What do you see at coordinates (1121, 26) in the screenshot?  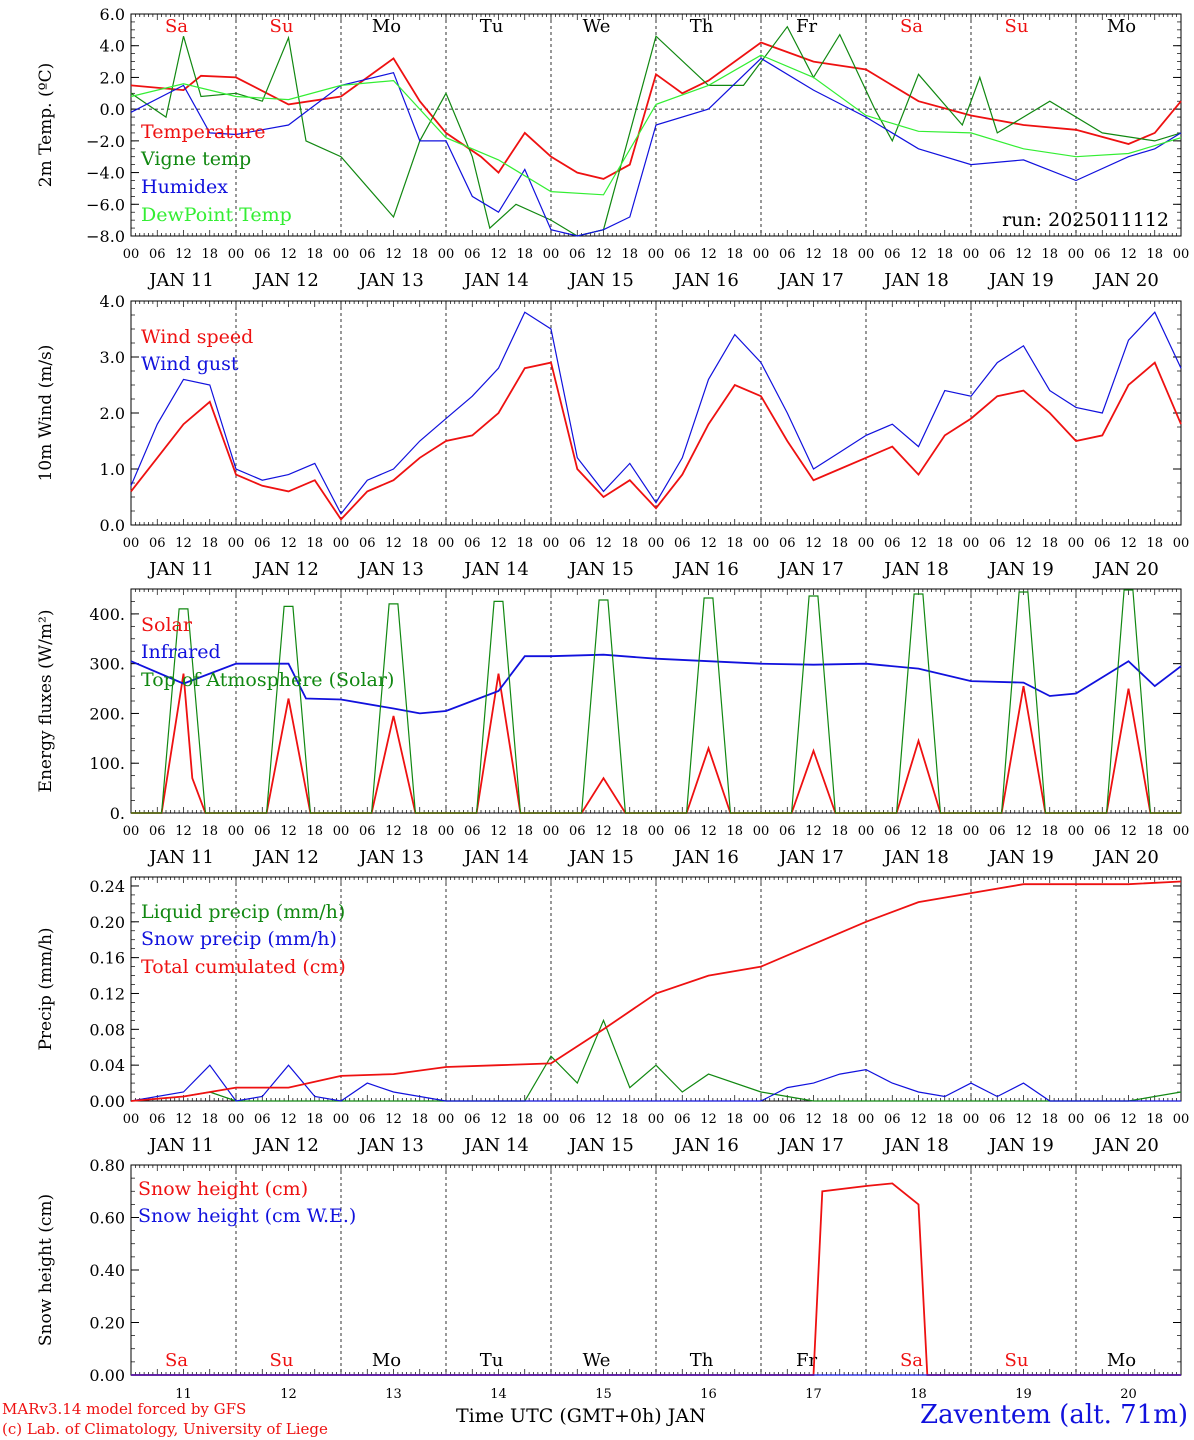 I see `weekday-label: Mo` at bounding box center [1121, 26].